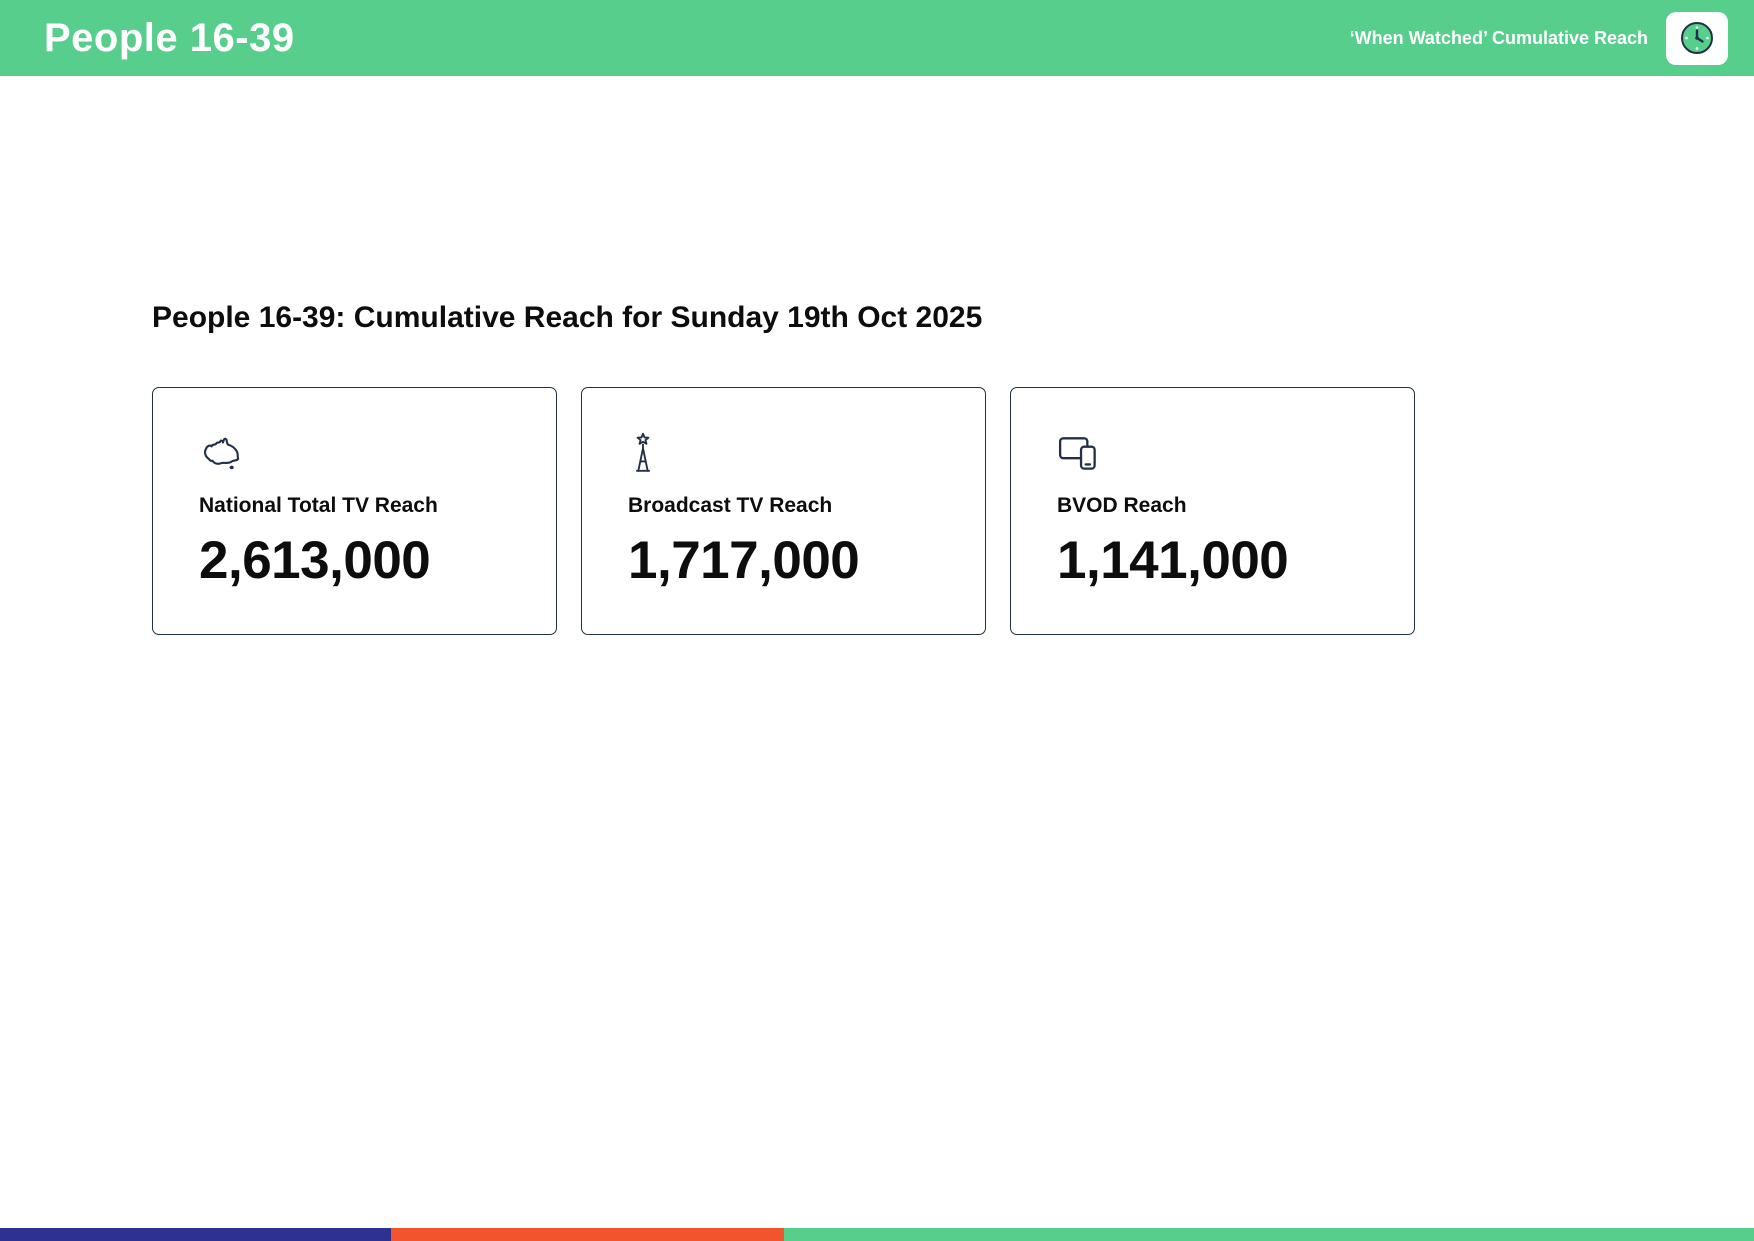  What do you see at coordinates (744, 560) in the screenshot?
I see `stat-value: 1,717,000` at bounding box center [744, 560].